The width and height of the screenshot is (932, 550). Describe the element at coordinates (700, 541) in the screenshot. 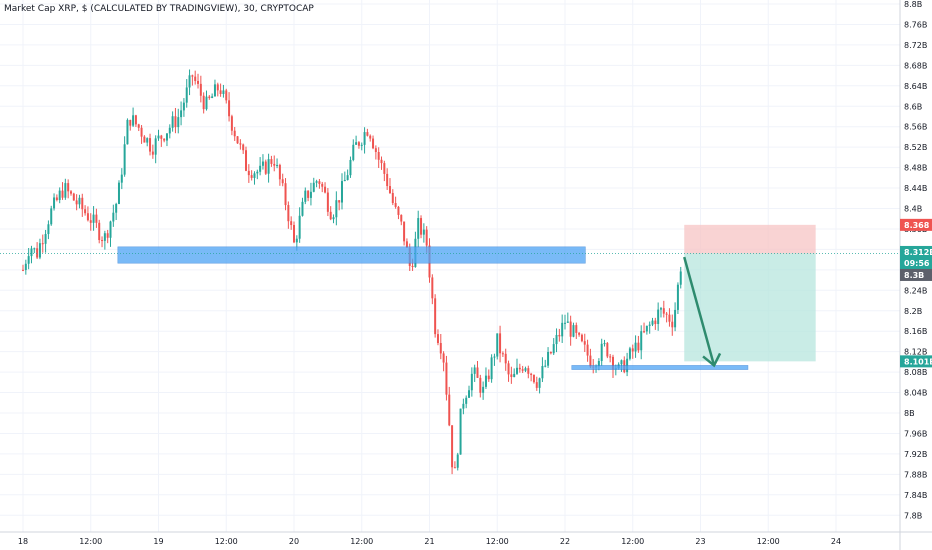

I see `time-tick-label: 23` at that location.